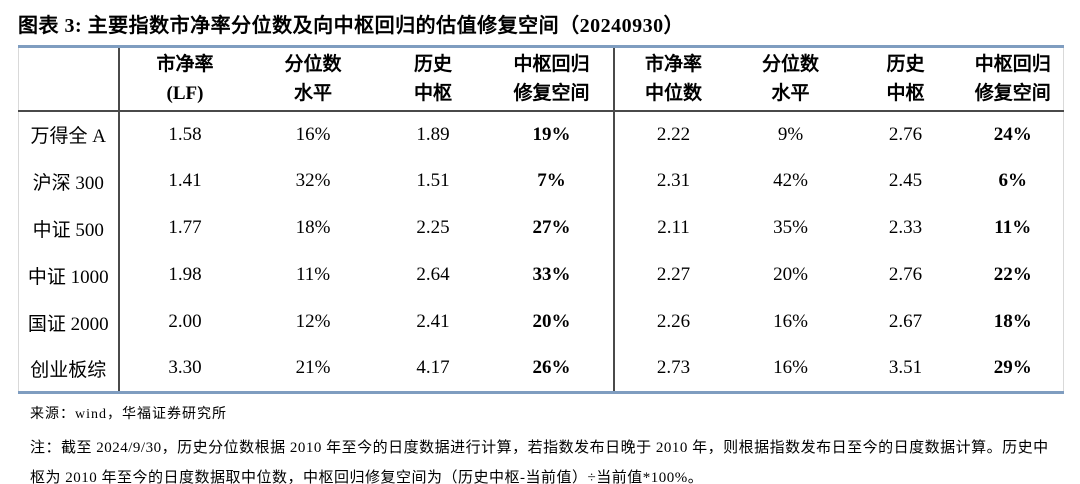  I want to click on table-cell: 2.73, so click(672, 369).